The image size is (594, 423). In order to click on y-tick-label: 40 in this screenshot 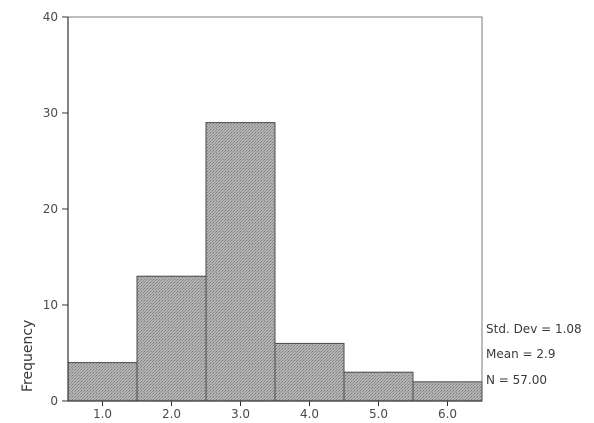, I will do `click(50, 17)`.